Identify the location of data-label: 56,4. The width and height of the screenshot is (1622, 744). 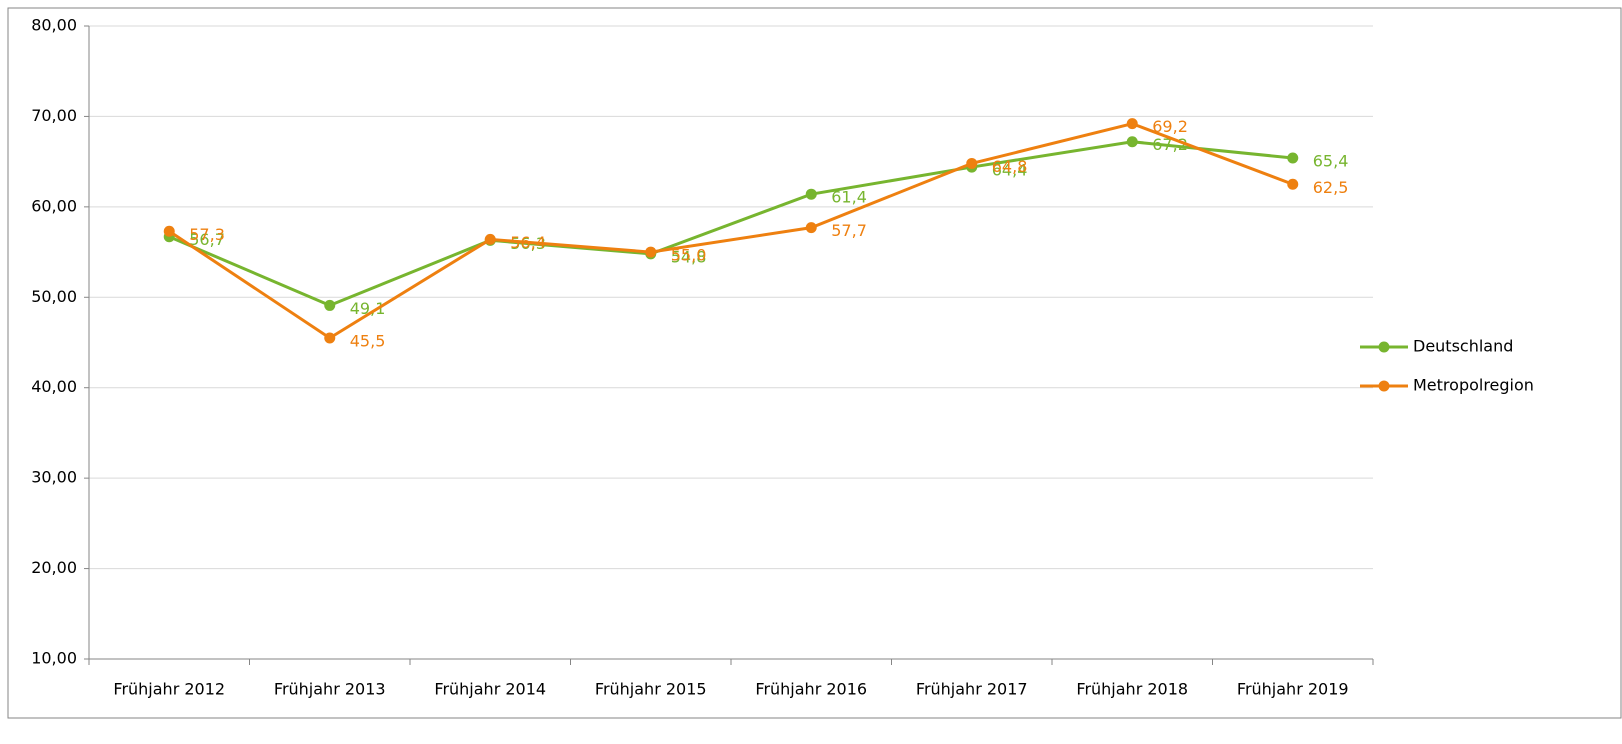
(528, 242).